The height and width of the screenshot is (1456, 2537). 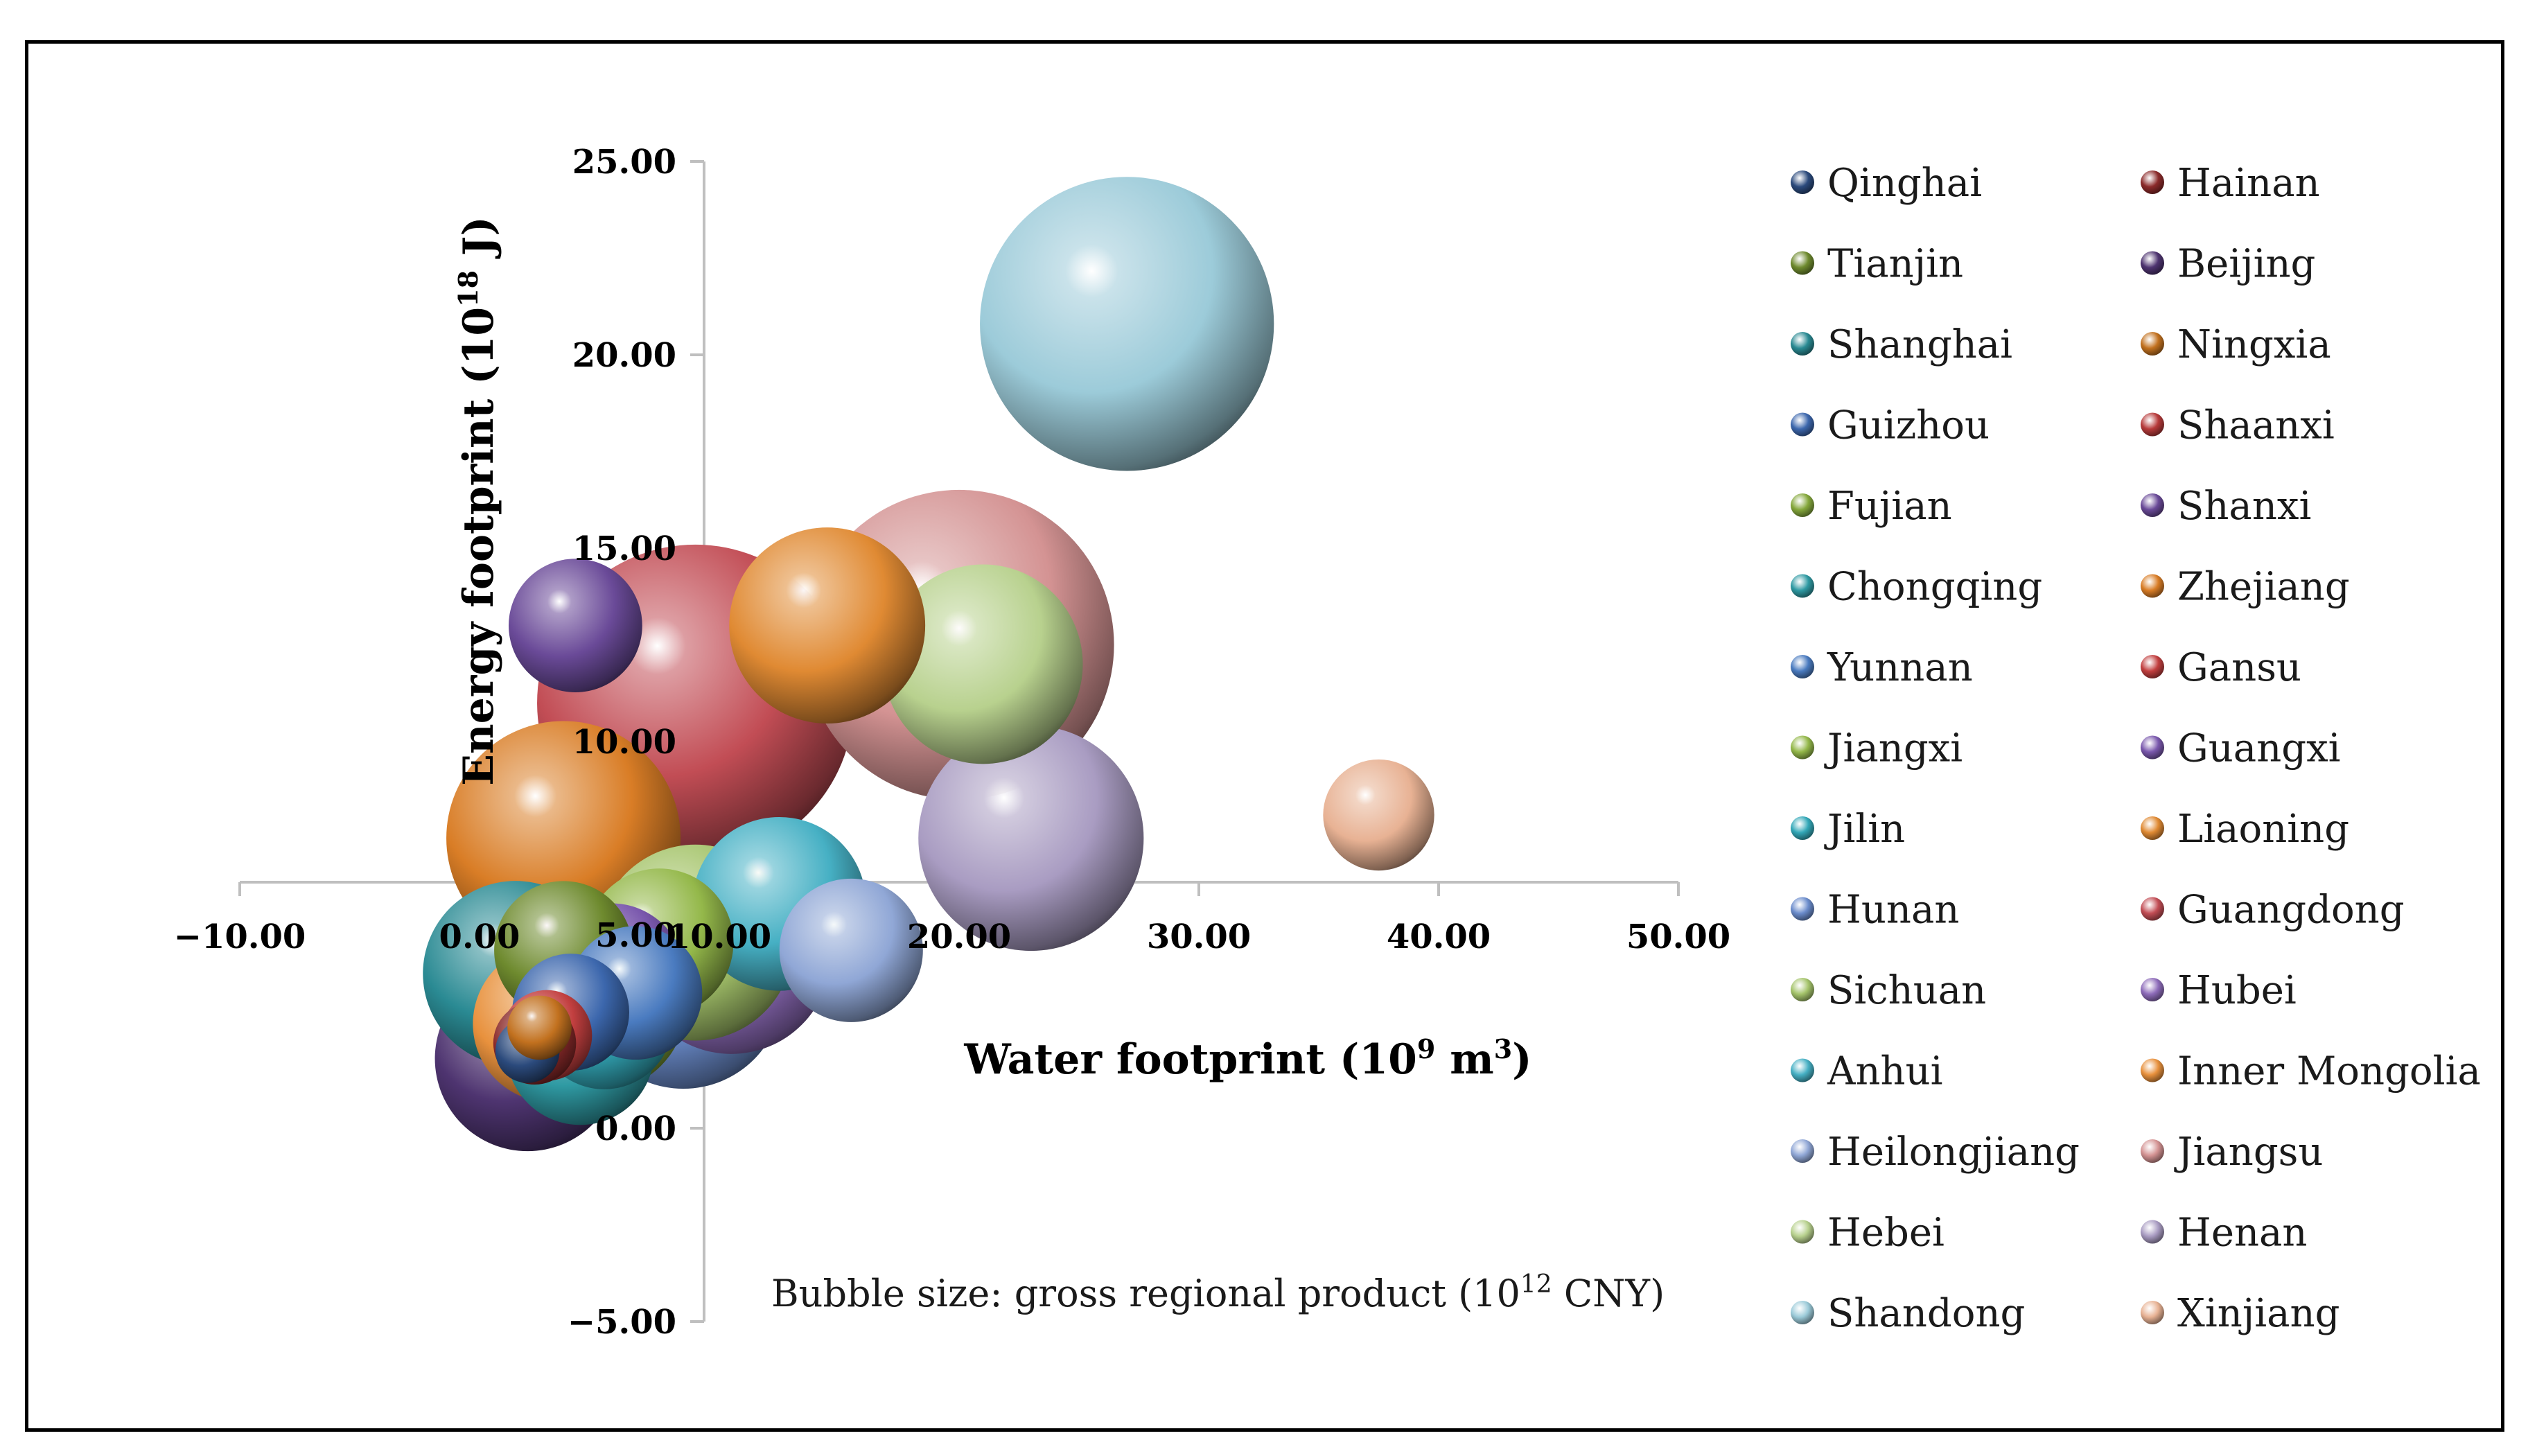 What do you see at coordinates (1802, 424) in the screenshot?
I see `legend-marker-guizhou` at bounding box center [1802, 424].